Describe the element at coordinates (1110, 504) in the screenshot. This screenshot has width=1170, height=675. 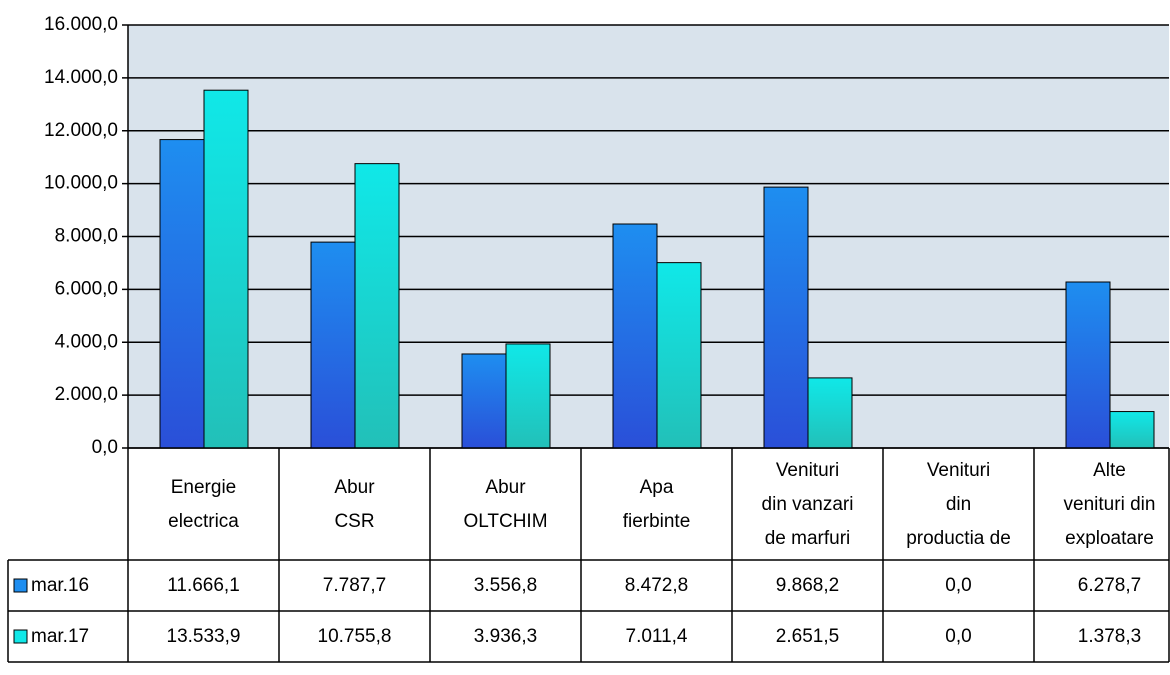
I see `x-tick-label: venituri din` at that location.